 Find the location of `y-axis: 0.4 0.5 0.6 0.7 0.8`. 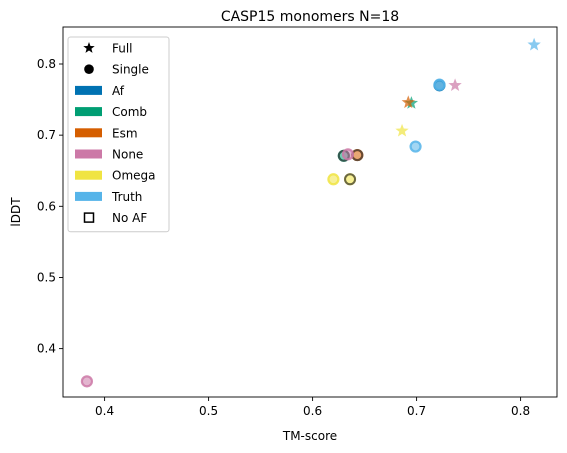

y-axis: 0.4 0.5 0.6 0.7 0.8 is located at coordinates (50, 206).